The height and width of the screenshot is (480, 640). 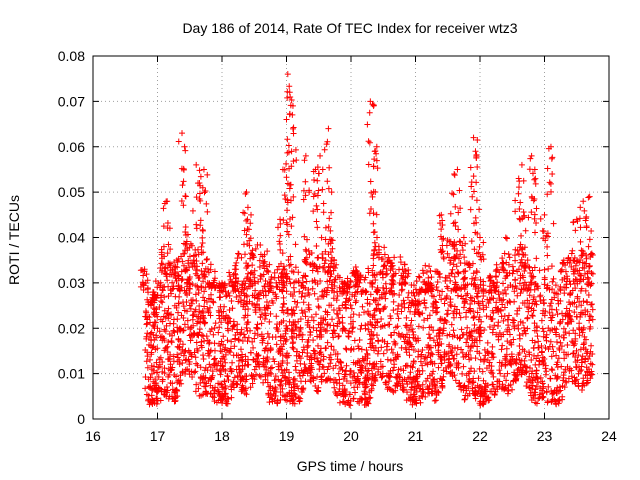 What do you see at coordinates (350, 466) in the screenshot?
I see `x-axis-label: GPS time / hours` at bounding box center [350, 466].